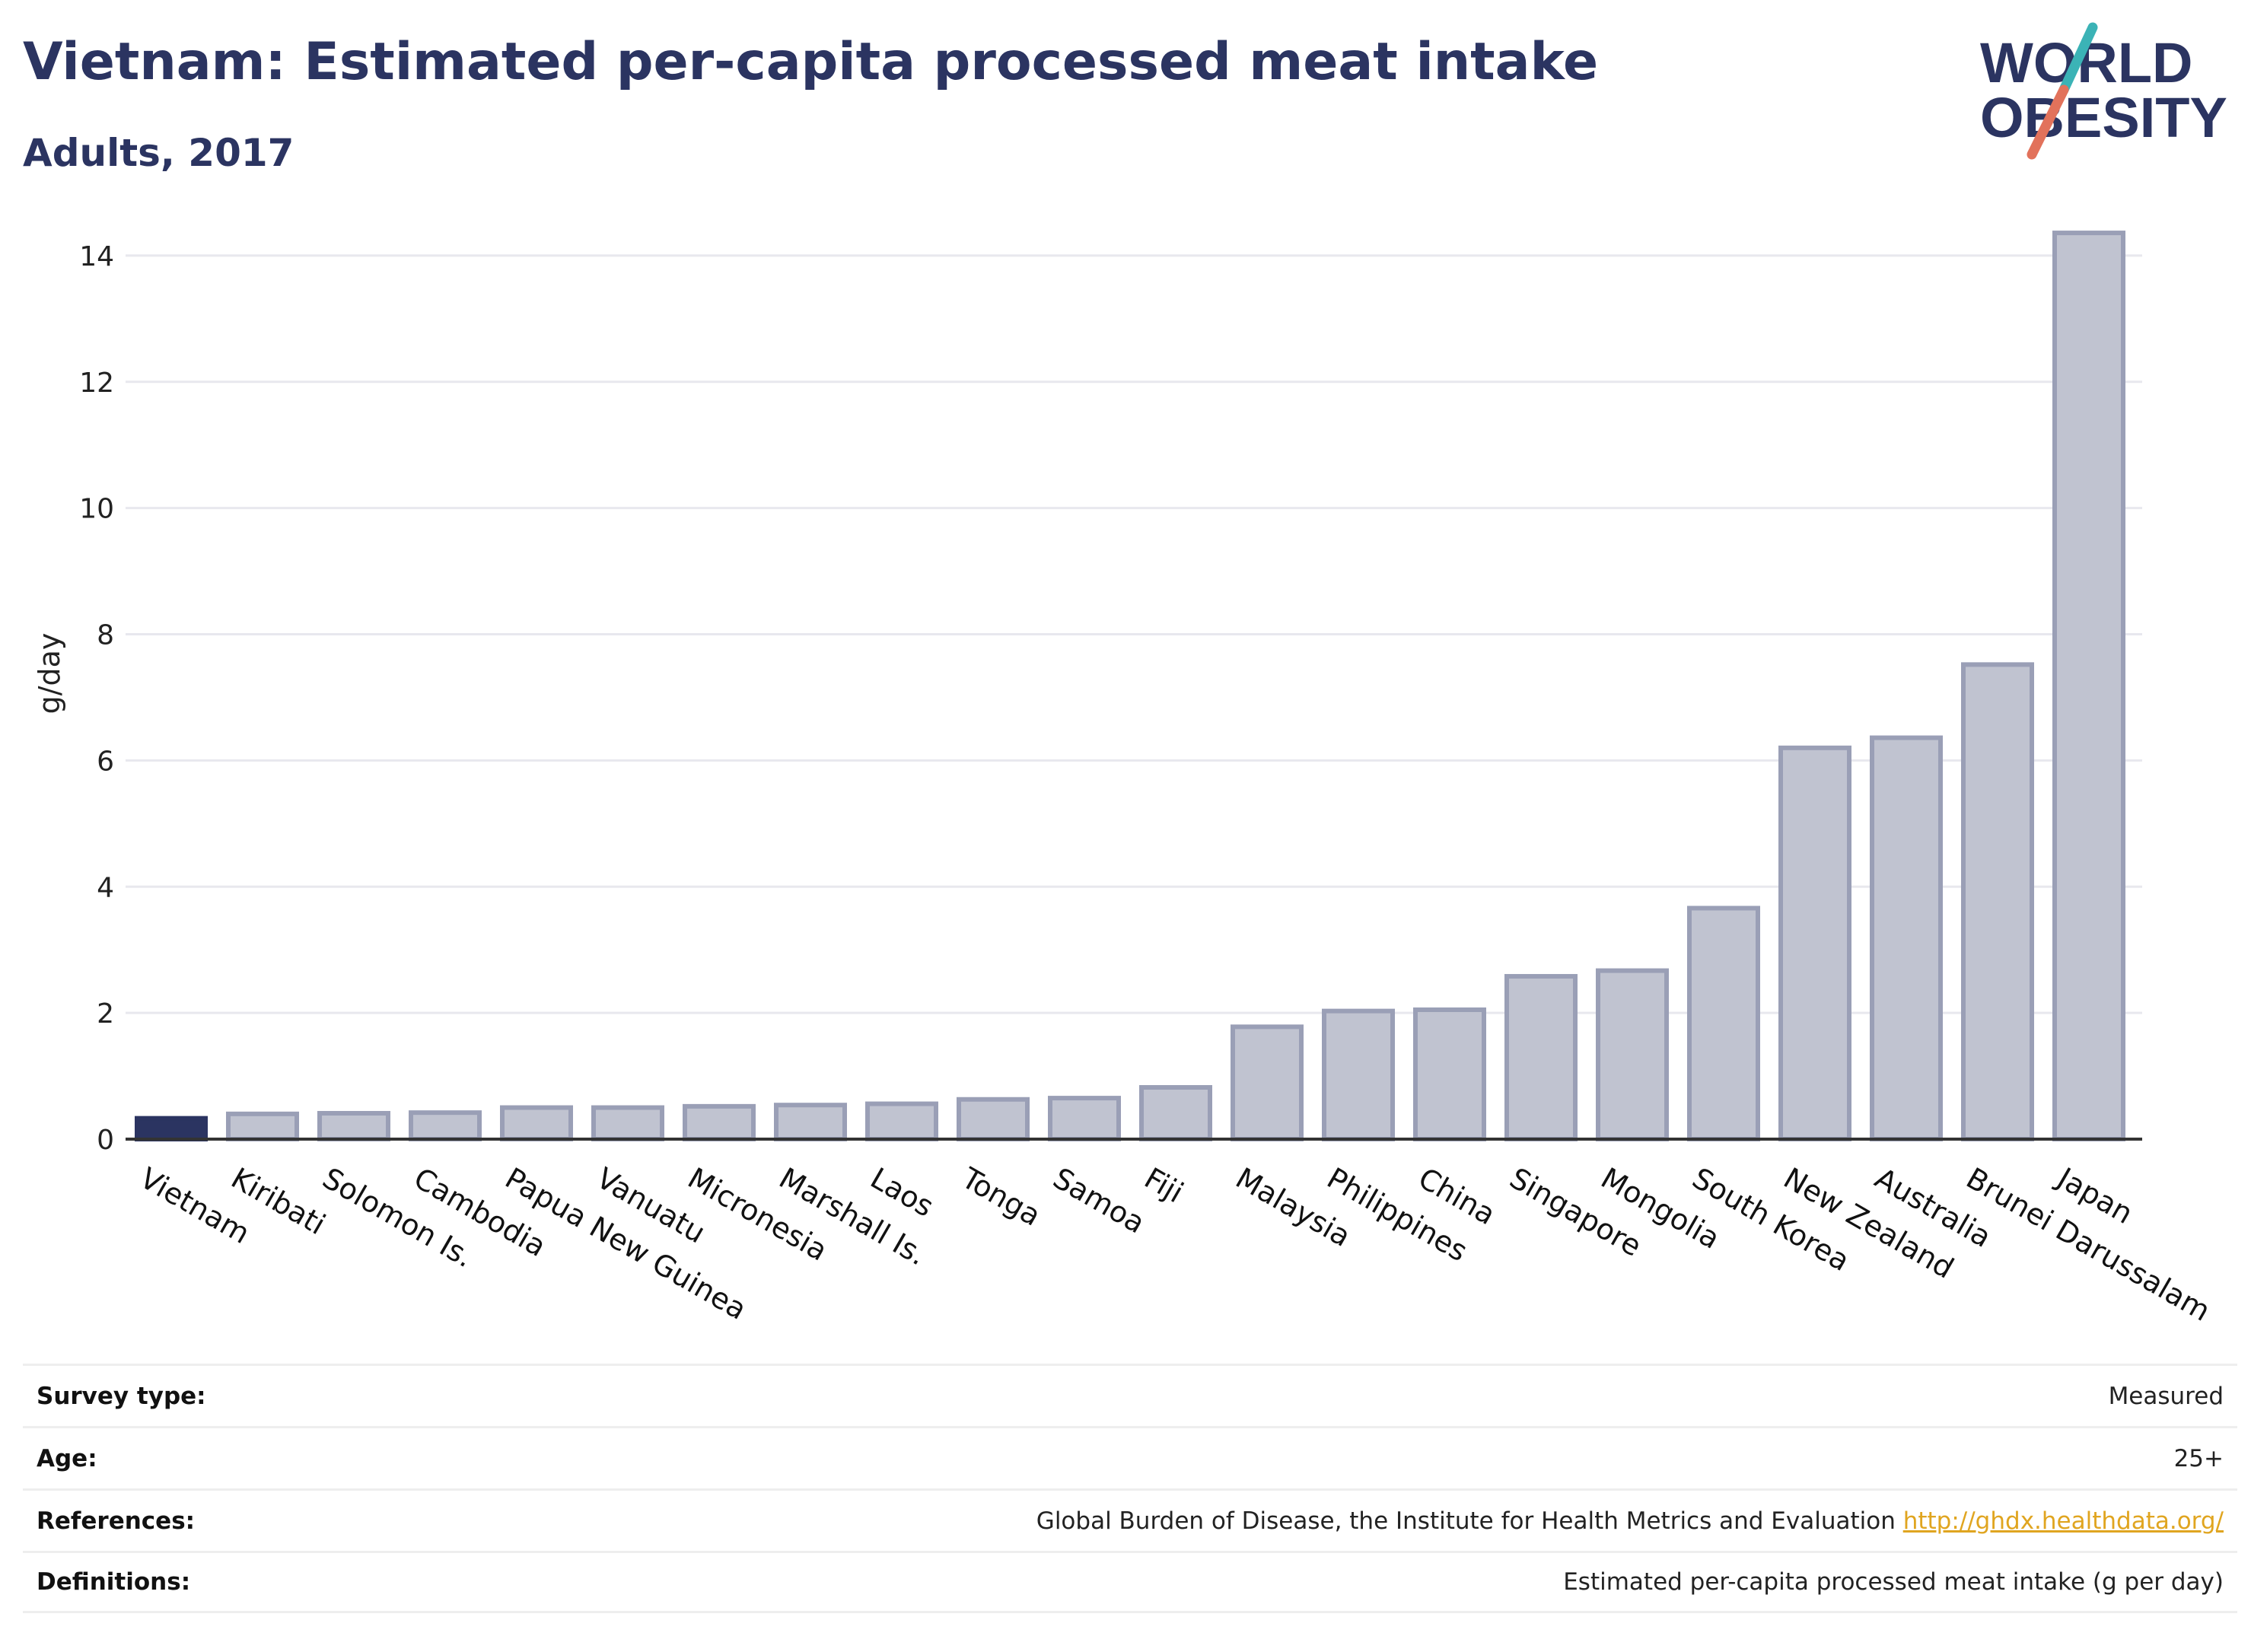 The width and height of the screenshot is (2251, 1652). Describe the element at coordinates (105, 761) in the screenshot. I see `y-tick-label: 6` at that location.